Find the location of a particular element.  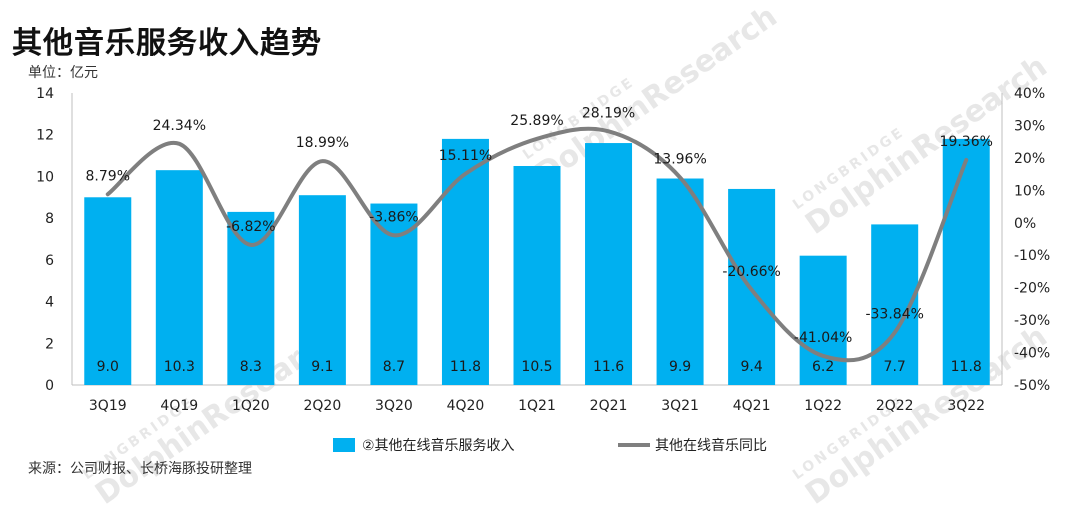

y-tick-right: 0% is located at coordinates (1025, 224).